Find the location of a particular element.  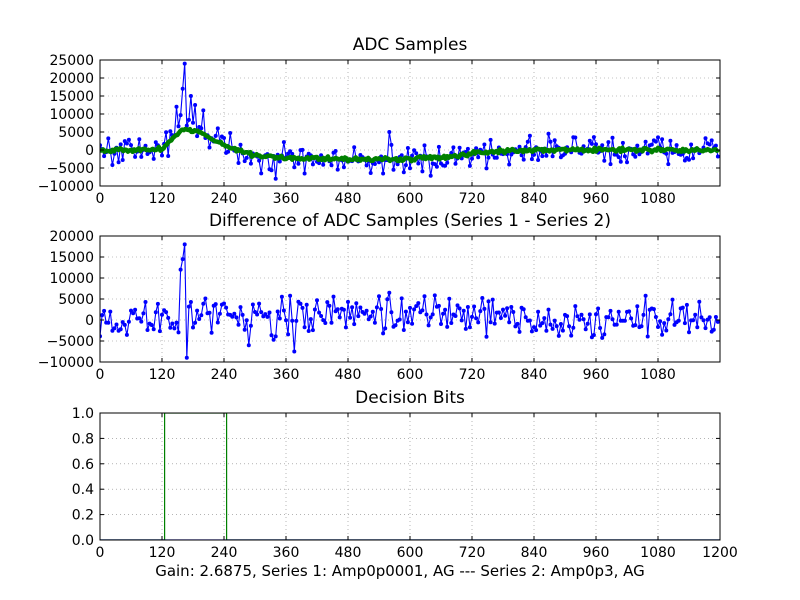

y-tick-label: 15000 is located at coordinates (71, 258).